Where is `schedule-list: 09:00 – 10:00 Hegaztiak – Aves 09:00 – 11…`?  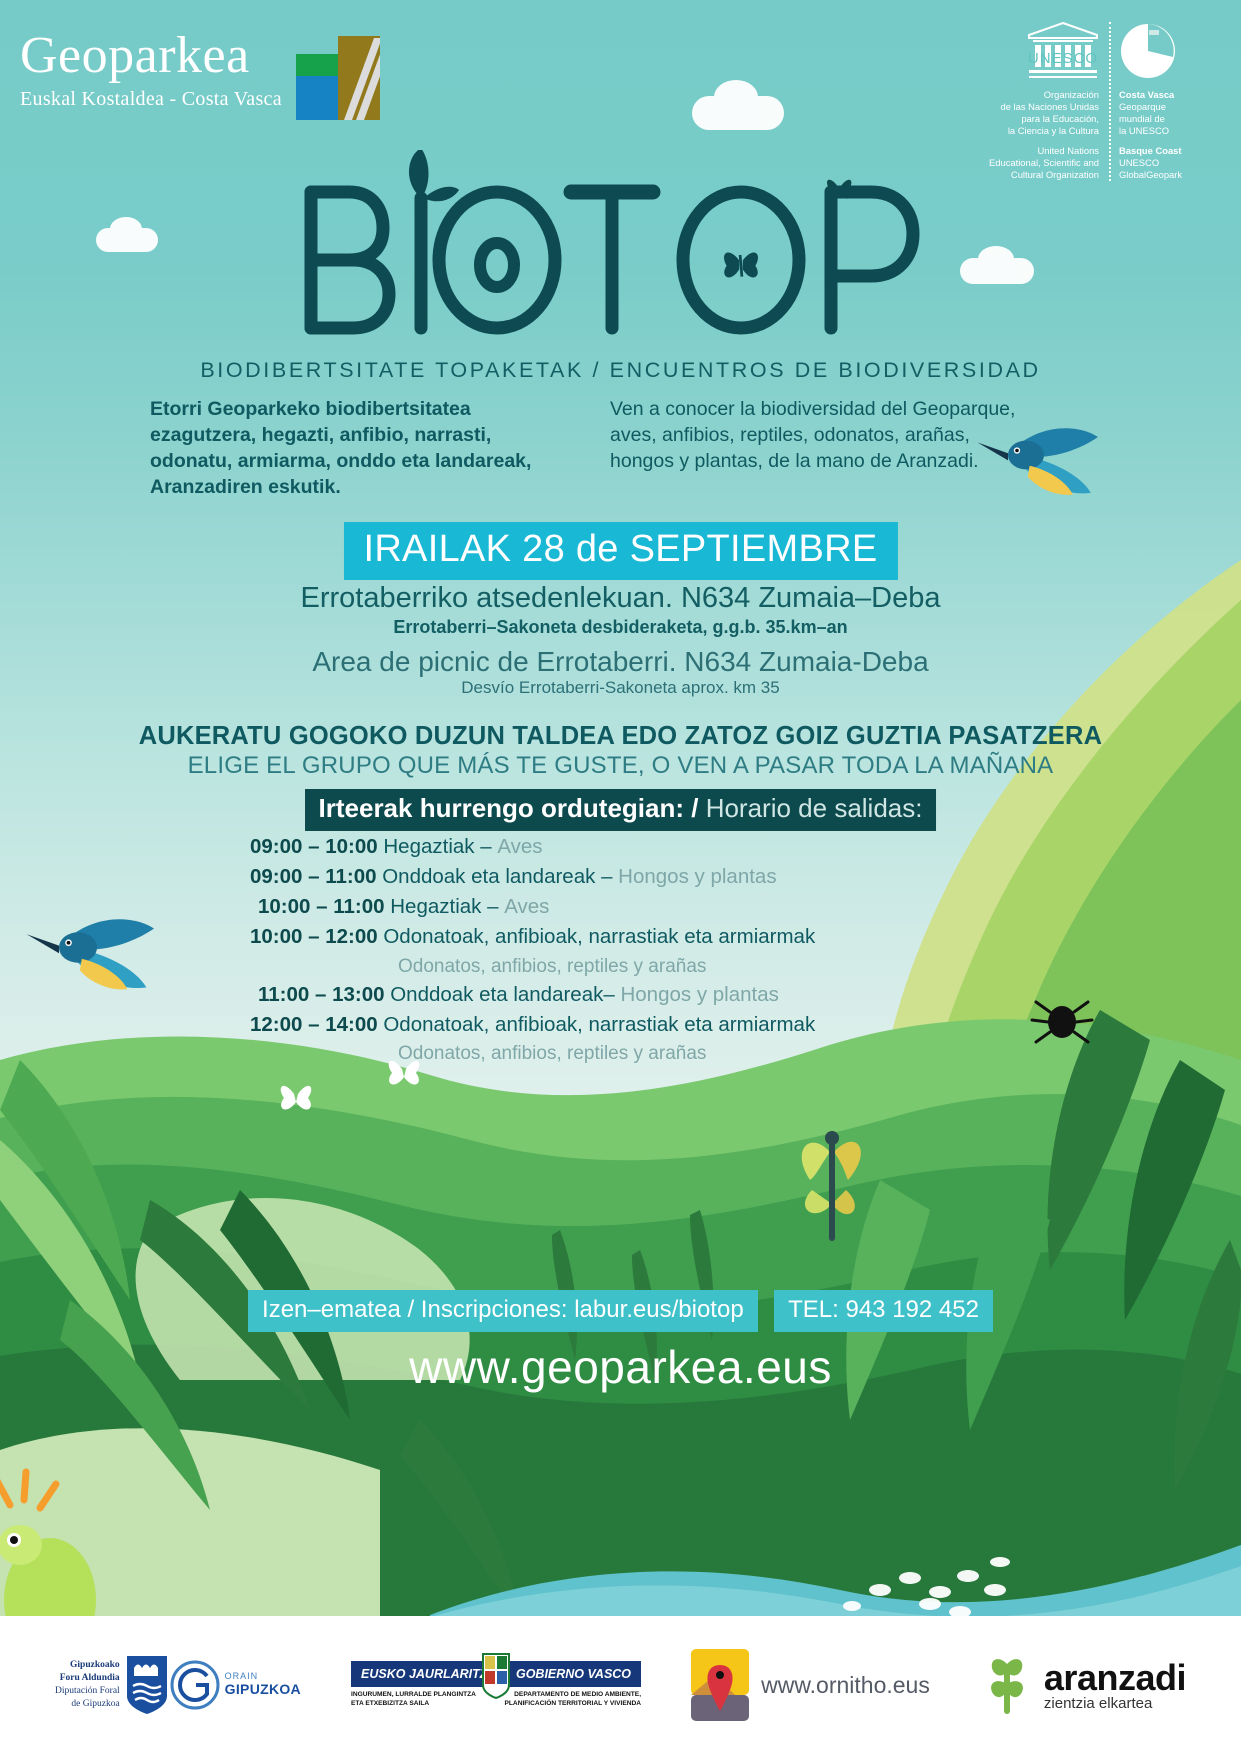 schedule-list: 09:00 – 10:00 Hegaztiak – Aves 09:00 – 11… is located at coordinates (630, 950).